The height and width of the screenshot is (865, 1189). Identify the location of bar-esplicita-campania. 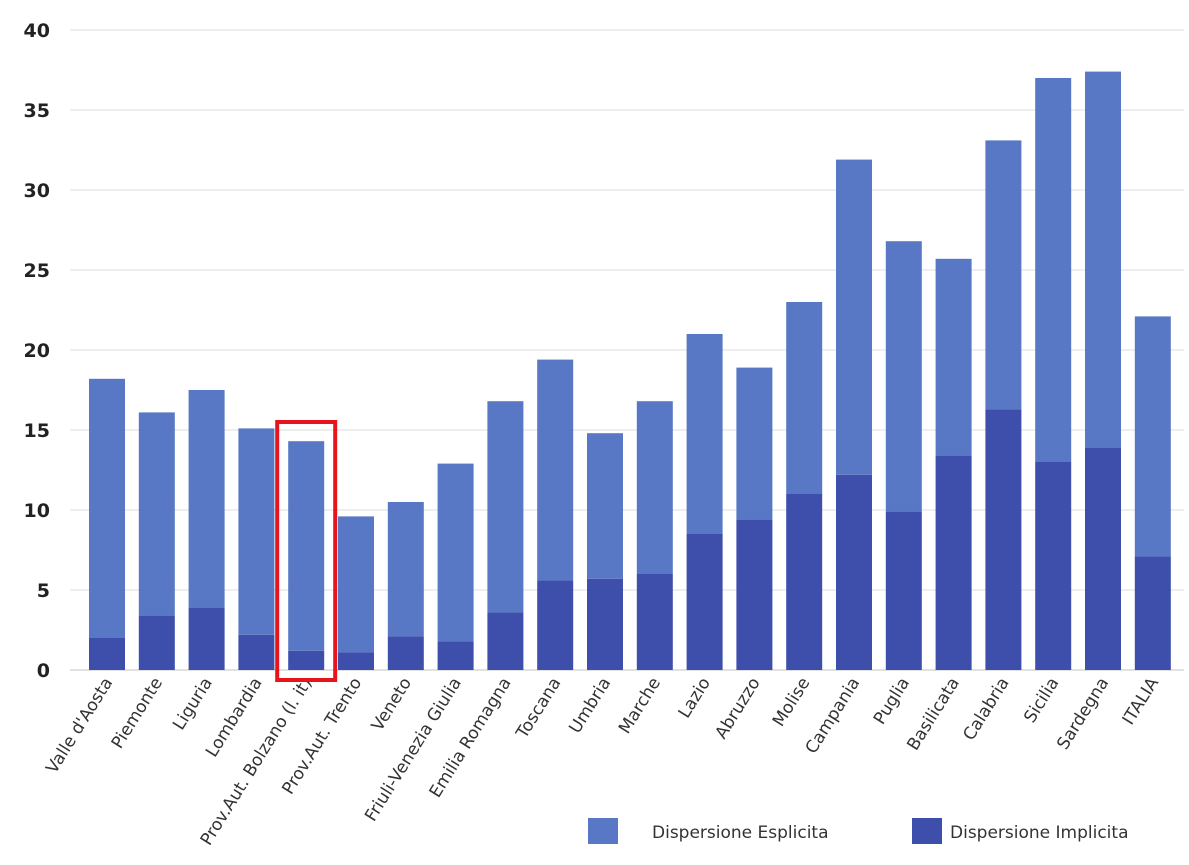
(854, 317).